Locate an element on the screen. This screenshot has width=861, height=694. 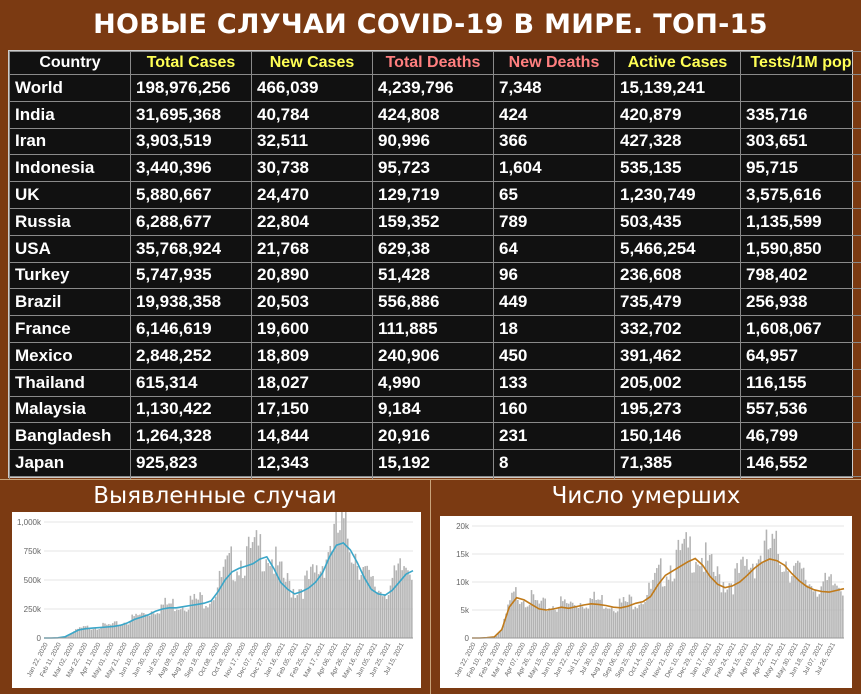
cell-new-deaths: 65 is located at coordinates (554, 195).